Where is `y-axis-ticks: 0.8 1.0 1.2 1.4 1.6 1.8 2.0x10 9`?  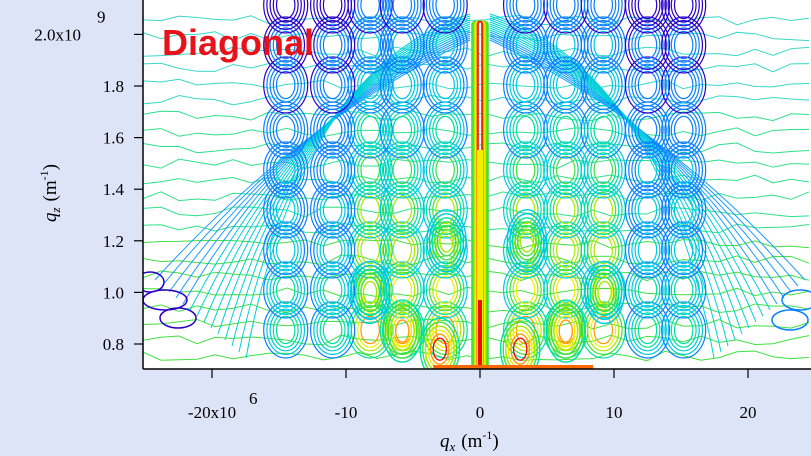 y-axis-ticks: 0.8 1.0 1.2 1.4 1.6 1.8 2.0x10 9 is located at coordinates (88, 180).